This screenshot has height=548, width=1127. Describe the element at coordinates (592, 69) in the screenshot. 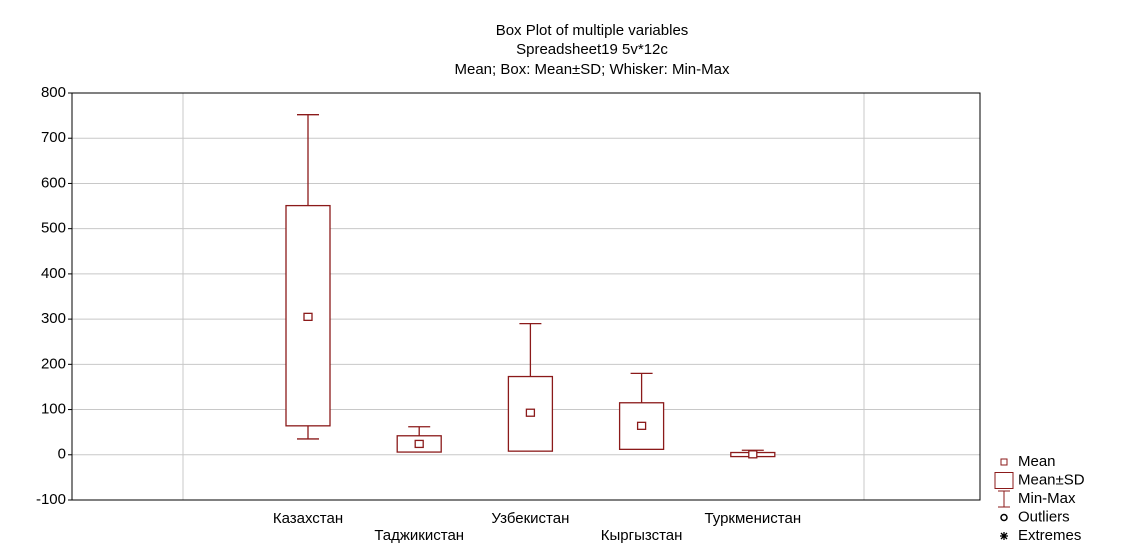

I see `chart-description: Mean; Box: Mean±SD; Whisker: Min-Max` at that location.